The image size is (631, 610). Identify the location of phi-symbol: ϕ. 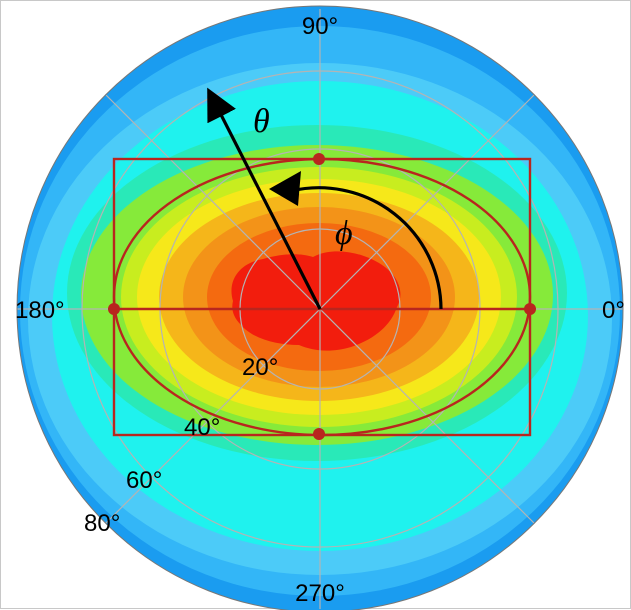
(344, 233).